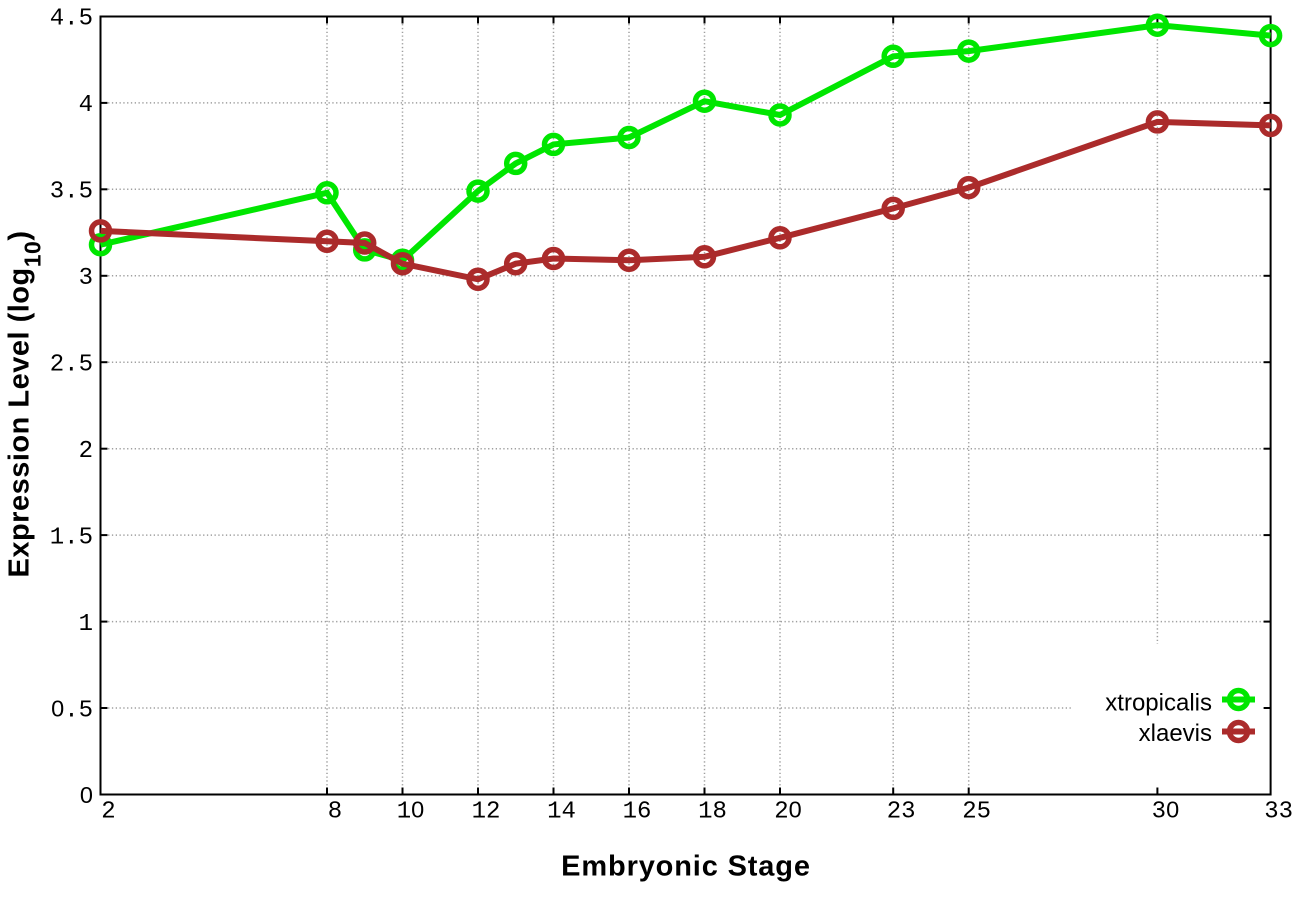 The width and height of the screenshot is (1296, 907). I want to click on svg-text: Embryonic Stage, so click(686, 867).